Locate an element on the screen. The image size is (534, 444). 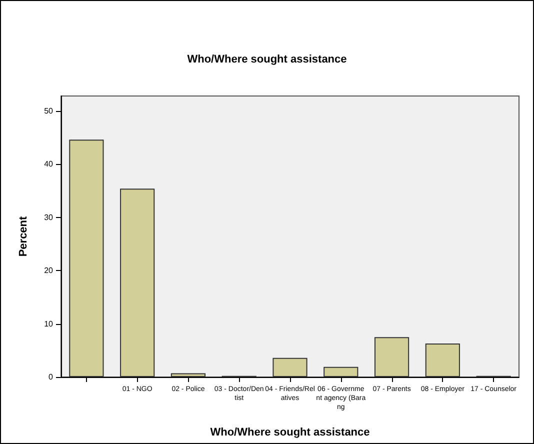
y-tick-label: 50 is located at coordinates (49, 111).